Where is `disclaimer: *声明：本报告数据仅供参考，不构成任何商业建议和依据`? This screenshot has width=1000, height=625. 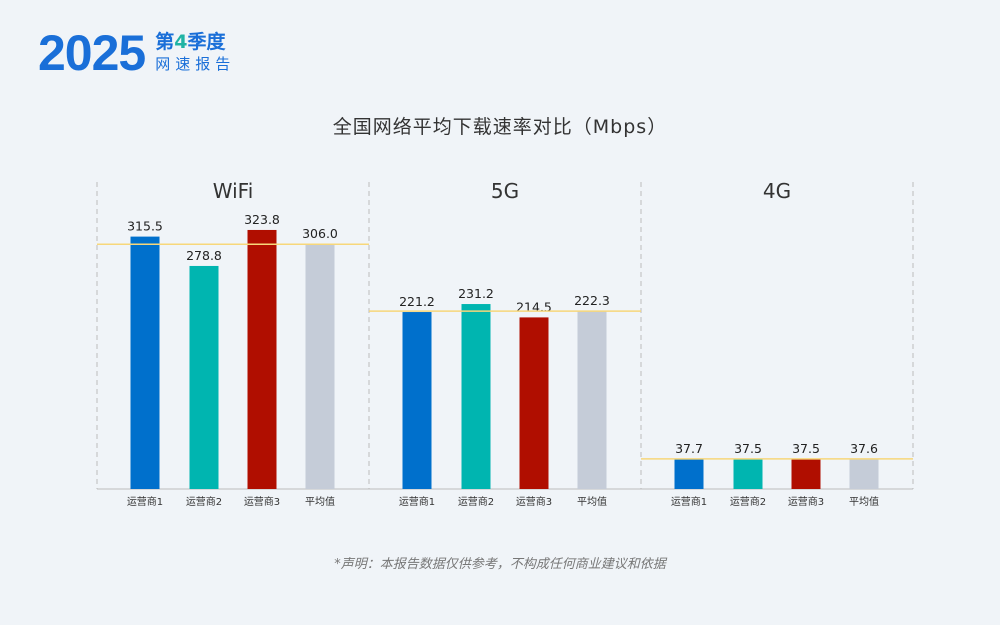
disclaimer: *声明：本报告数据仅供参考，不构成任何商业建议和依据 is located at coordinates (500, 564).